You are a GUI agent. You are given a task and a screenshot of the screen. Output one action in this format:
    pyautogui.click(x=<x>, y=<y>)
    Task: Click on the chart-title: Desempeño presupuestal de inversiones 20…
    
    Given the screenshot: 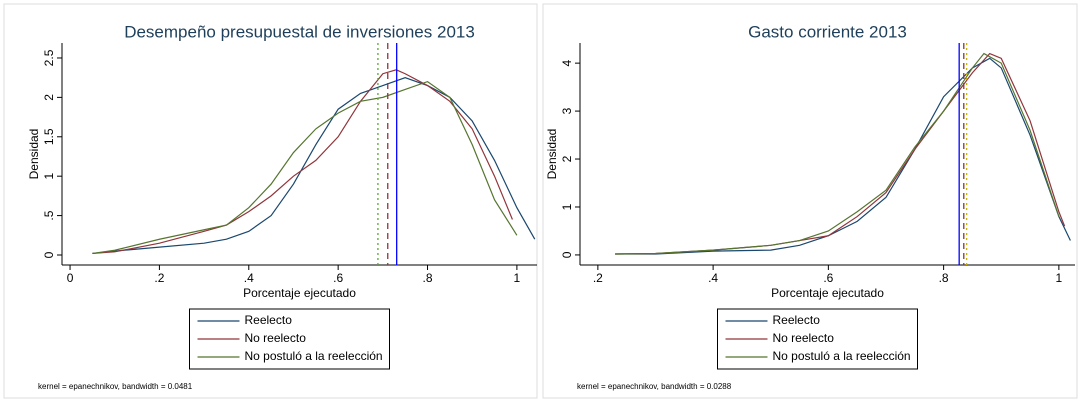 What is the action you would take?
    pyautogui.click(x=299, y=31)
    